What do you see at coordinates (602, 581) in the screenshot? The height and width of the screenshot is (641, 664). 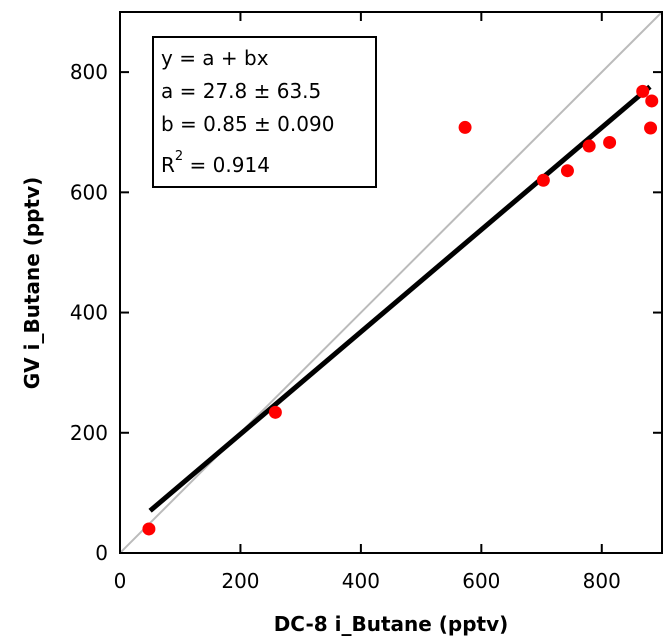 I see `x-tick-label: 800` at bounding box center [602, 581].